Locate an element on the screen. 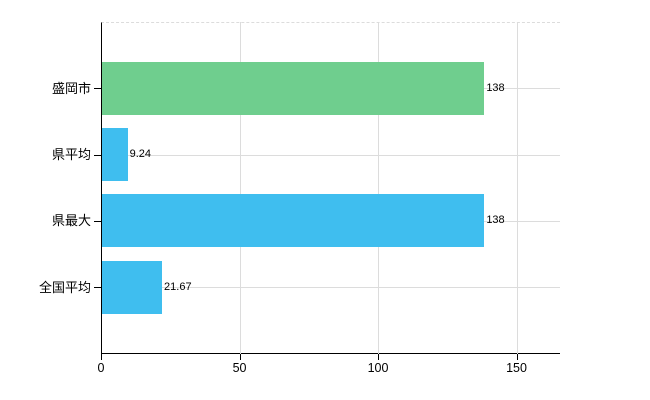  category-label: 盛岡市 is located at coordinates (71, 88).